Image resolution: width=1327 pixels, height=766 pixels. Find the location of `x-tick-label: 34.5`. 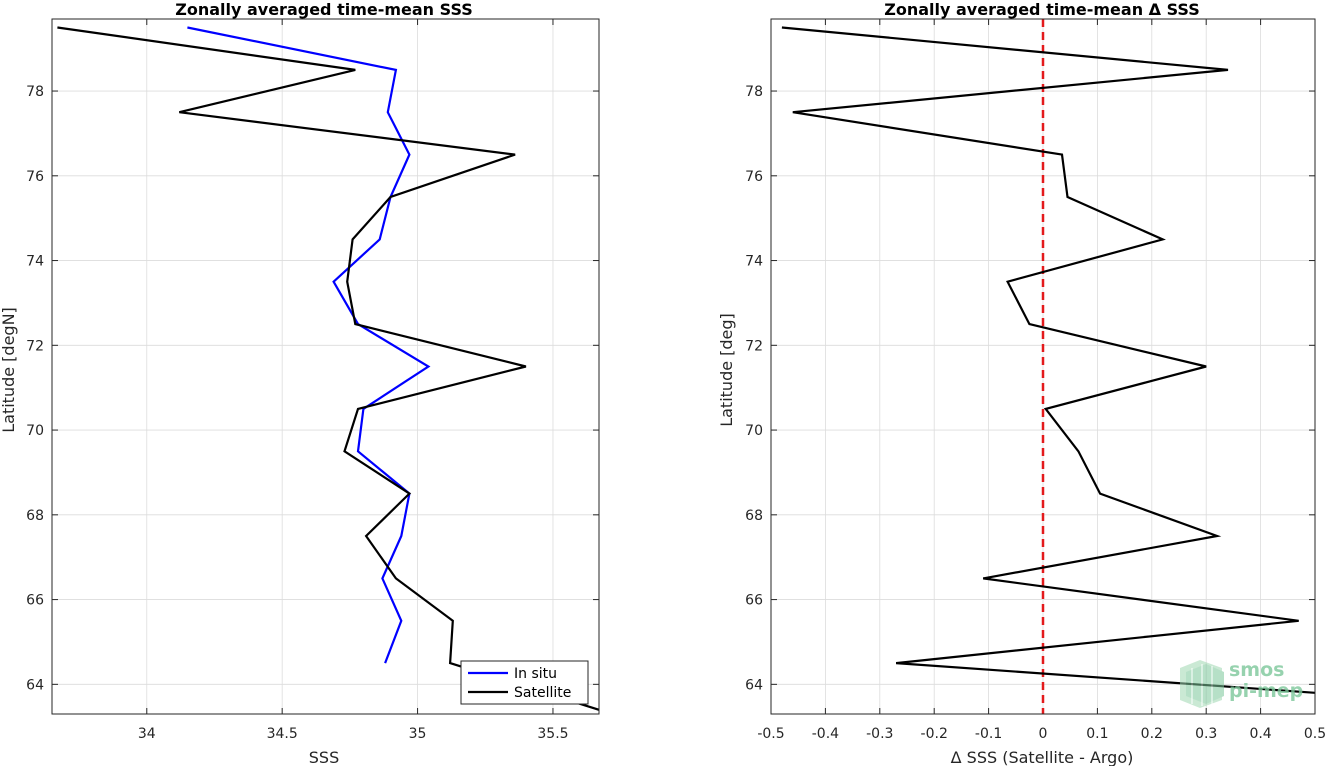

x-tick-label: 34.5 is located at coordinates (282, 734).